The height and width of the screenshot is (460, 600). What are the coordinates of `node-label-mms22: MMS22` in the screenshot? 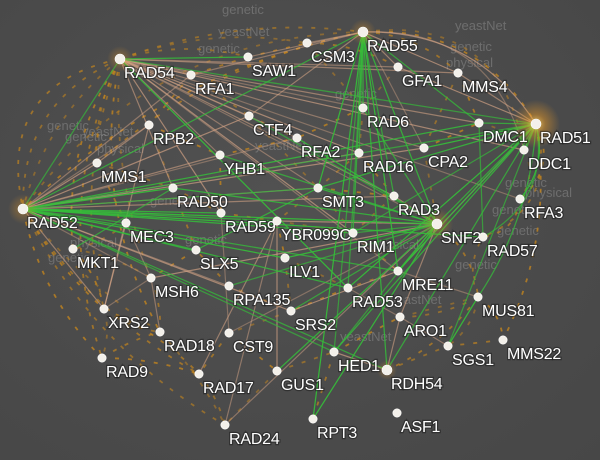 It's located at (534, 355).